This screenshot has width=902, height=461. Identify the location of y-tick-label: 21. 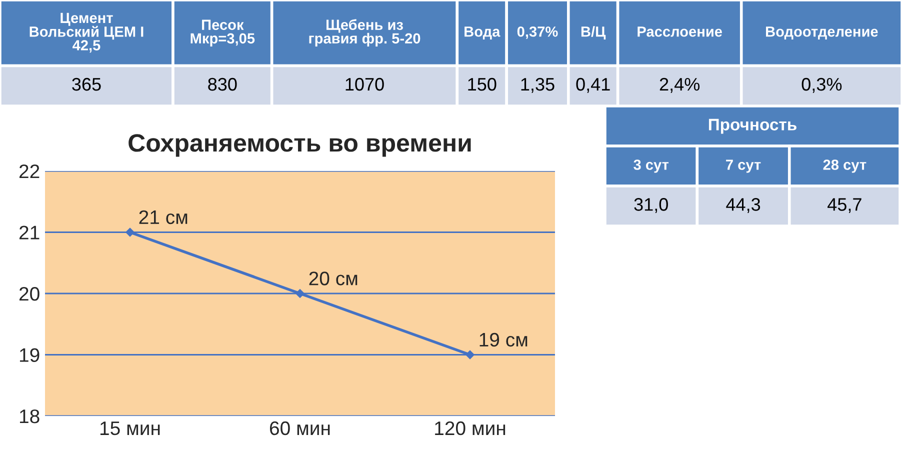
(29, 233).